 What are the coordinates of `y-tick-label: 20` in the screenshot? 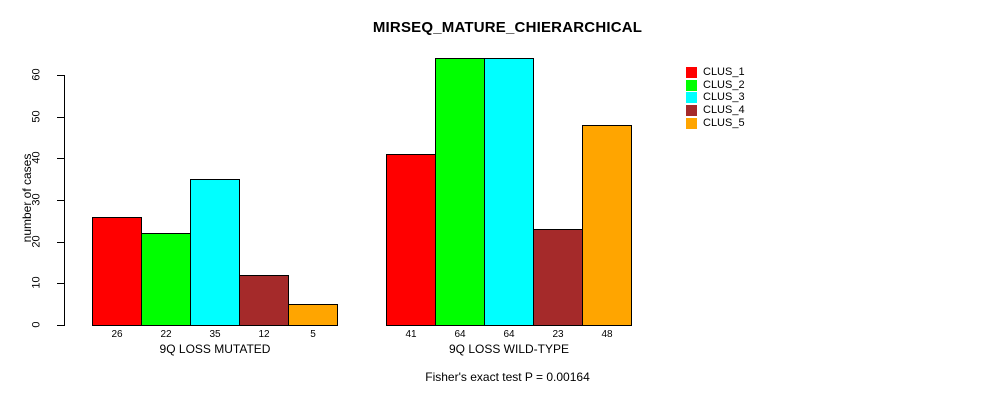 It's located at (36, 241).